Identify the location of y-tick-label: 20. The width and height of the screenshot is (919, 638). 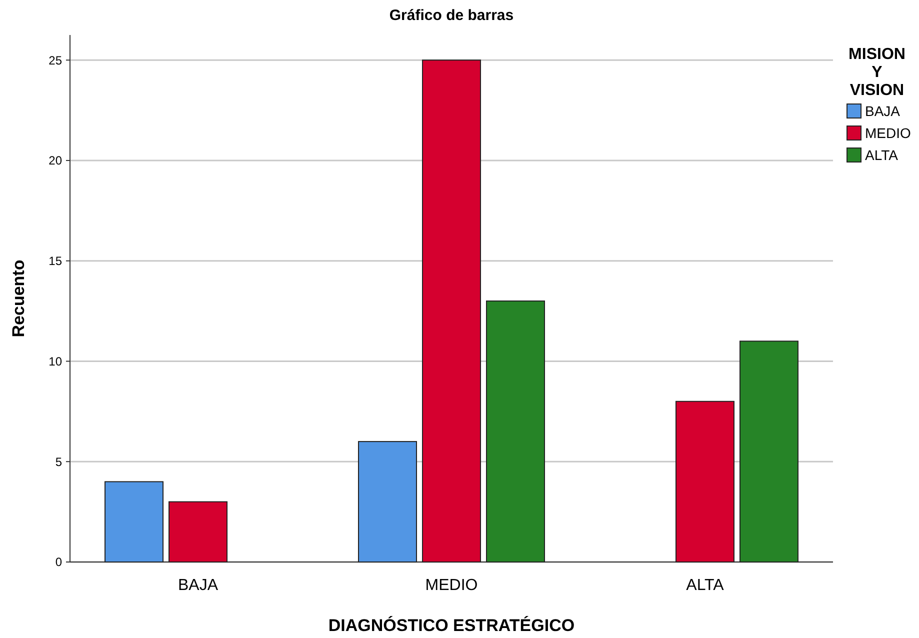
(55, 161).